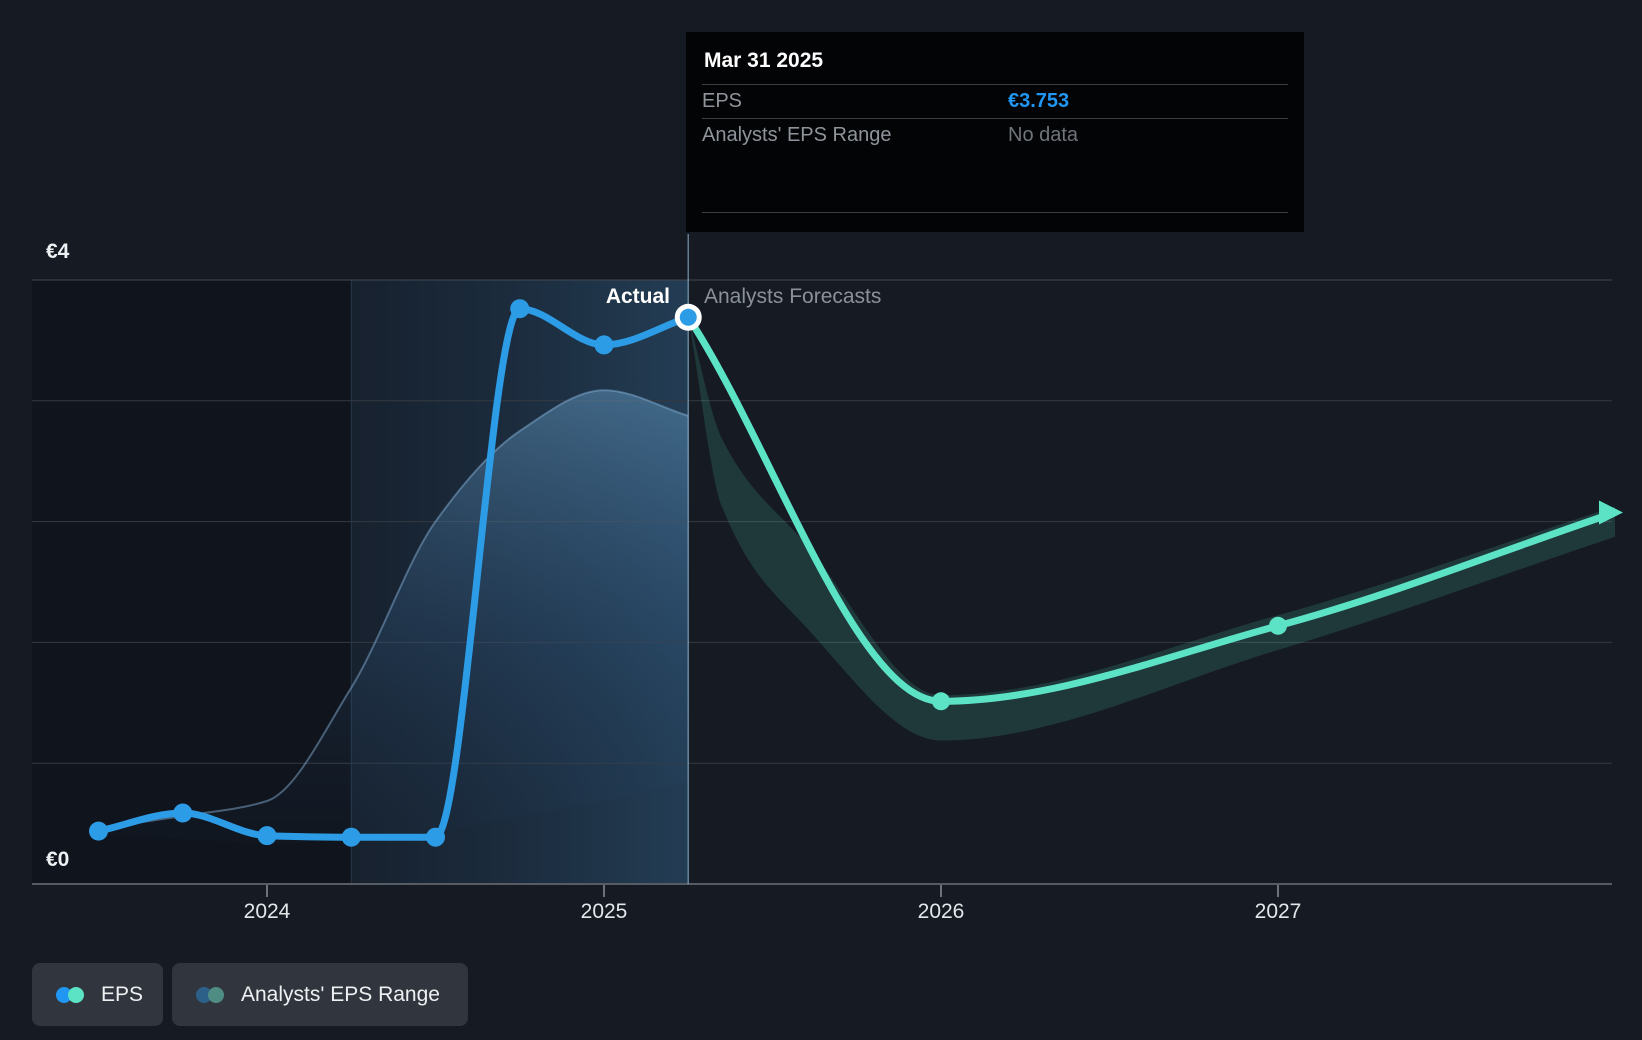 The image size is (1642, 1040). Describe the element at coordinates (995, 182) in the screenshot. I see `tooltip-spacer` at that location.